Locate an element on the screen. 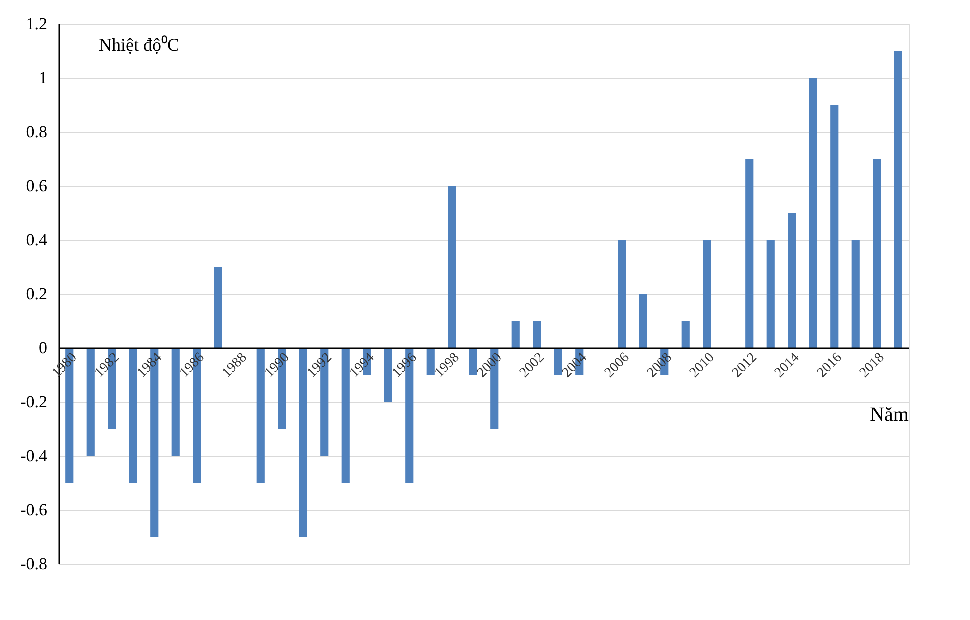 The height and width of the screenshot is (620, 970). y-tick-label: 1 is located at coordinates (43, 78).